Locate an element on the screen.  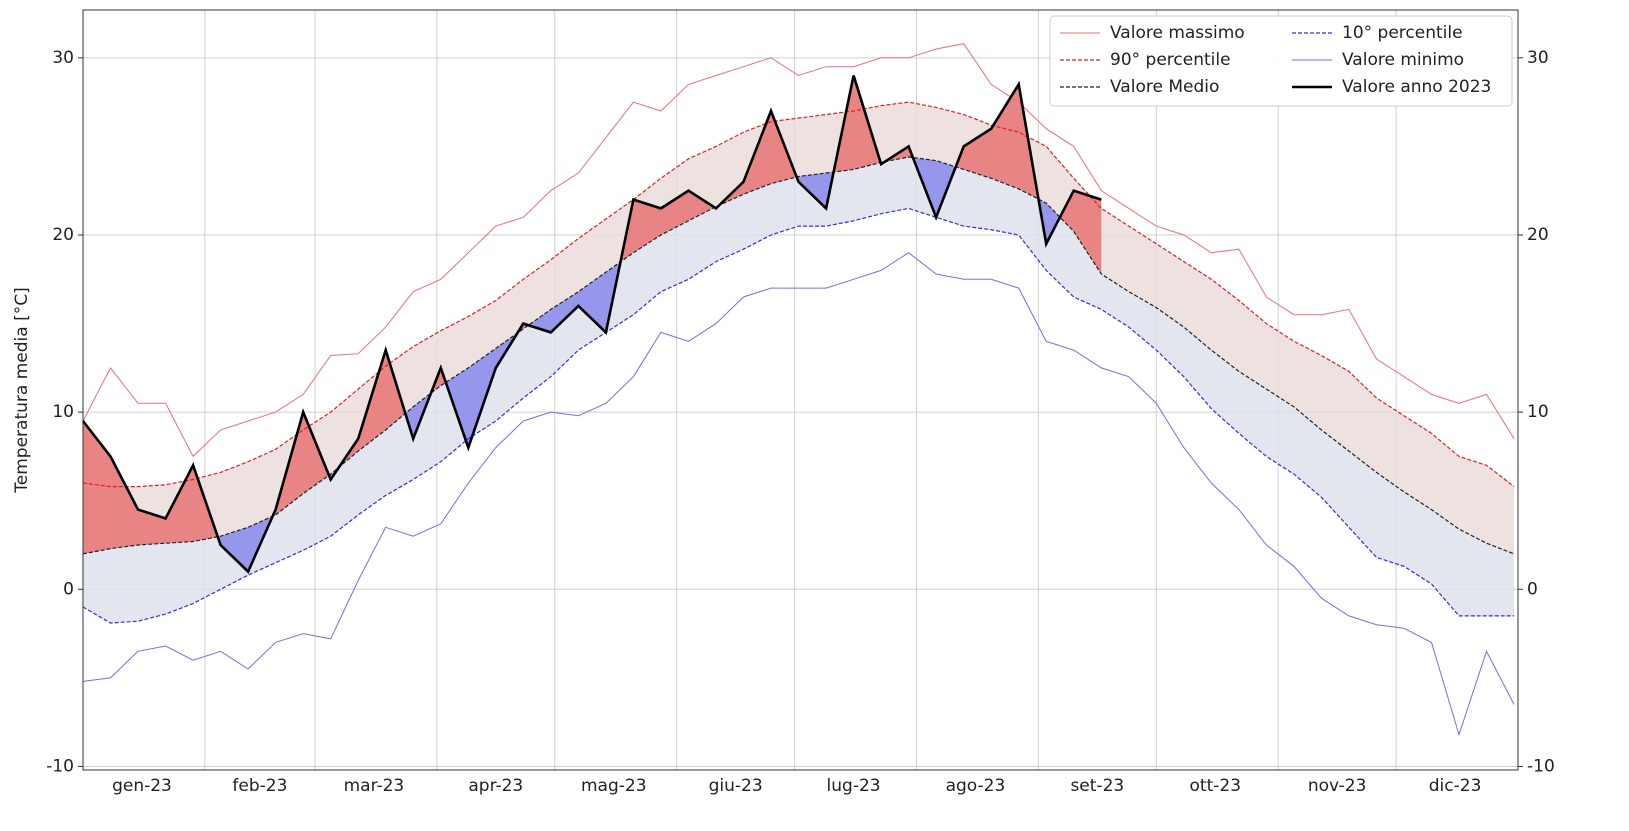
y2-tick-label: -10 is located at coordinates (1541, 766).